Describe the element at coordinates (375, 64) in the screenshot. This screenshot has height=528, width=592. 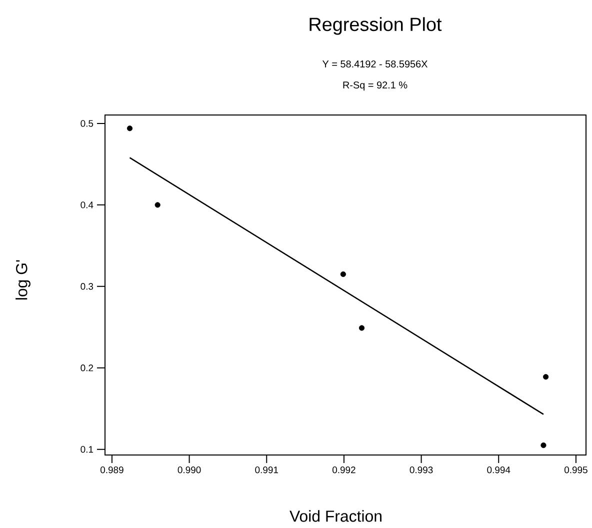
I see `chart-subtitle: Y = 58.4192 - 58.5956X` at that location.